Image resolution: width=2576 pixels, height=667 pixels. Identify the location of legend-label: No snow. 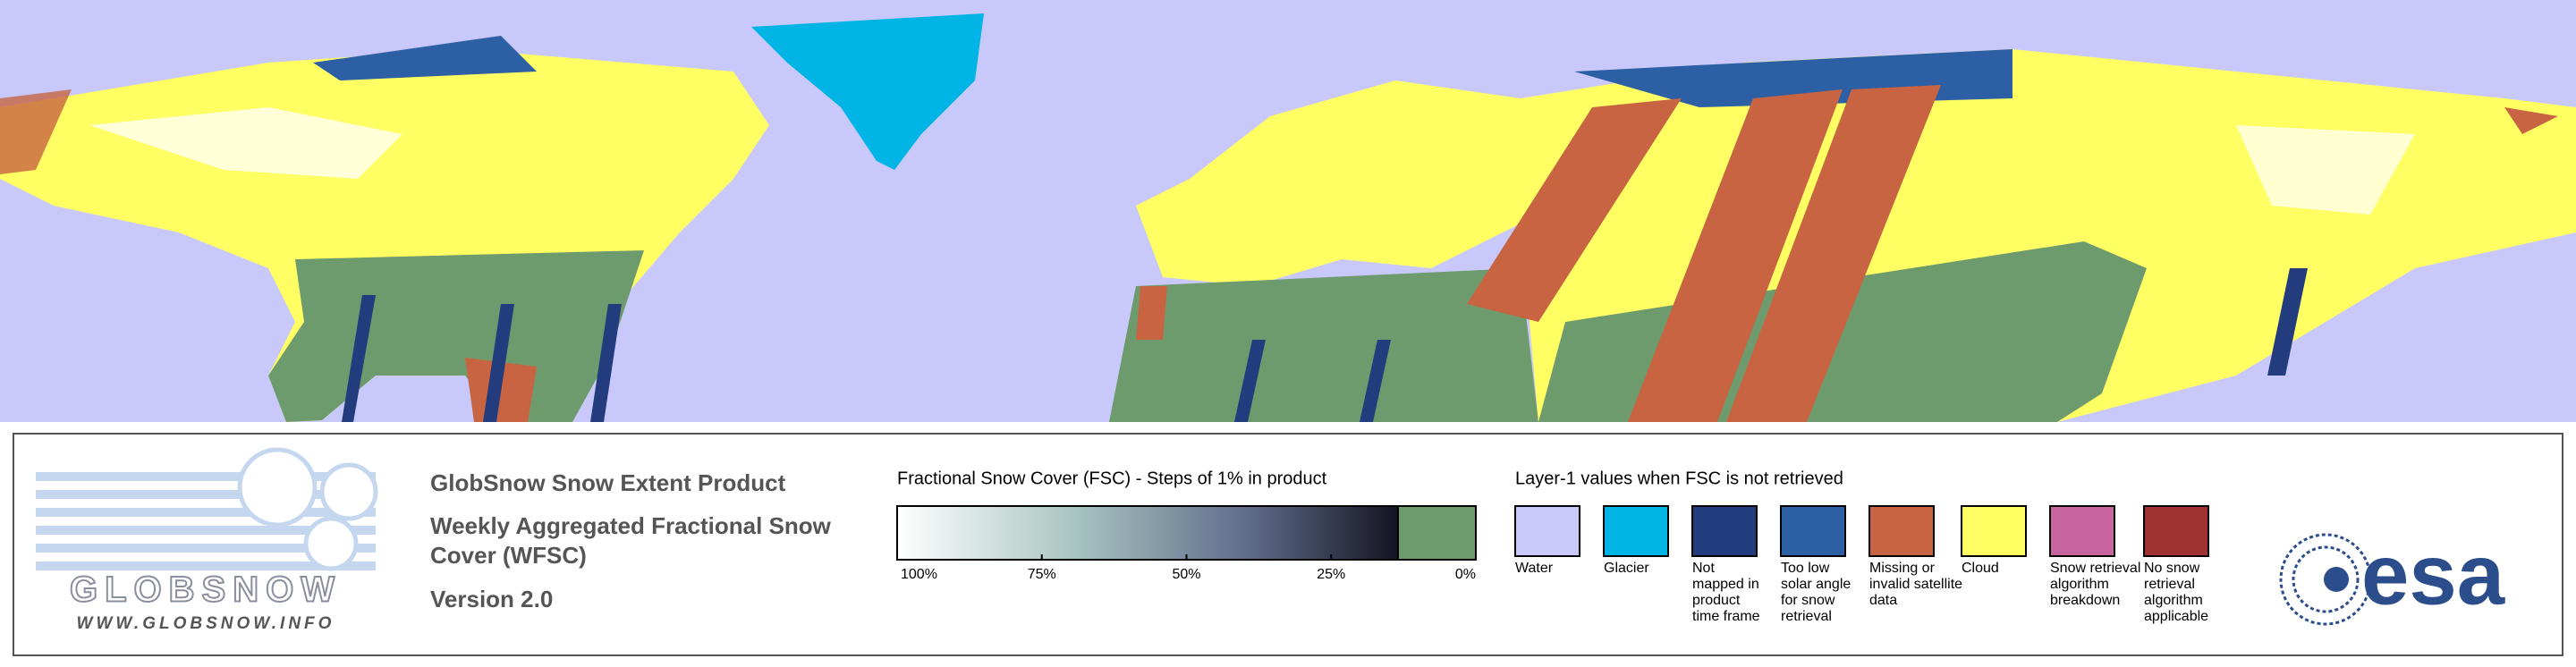
(2172, 568).